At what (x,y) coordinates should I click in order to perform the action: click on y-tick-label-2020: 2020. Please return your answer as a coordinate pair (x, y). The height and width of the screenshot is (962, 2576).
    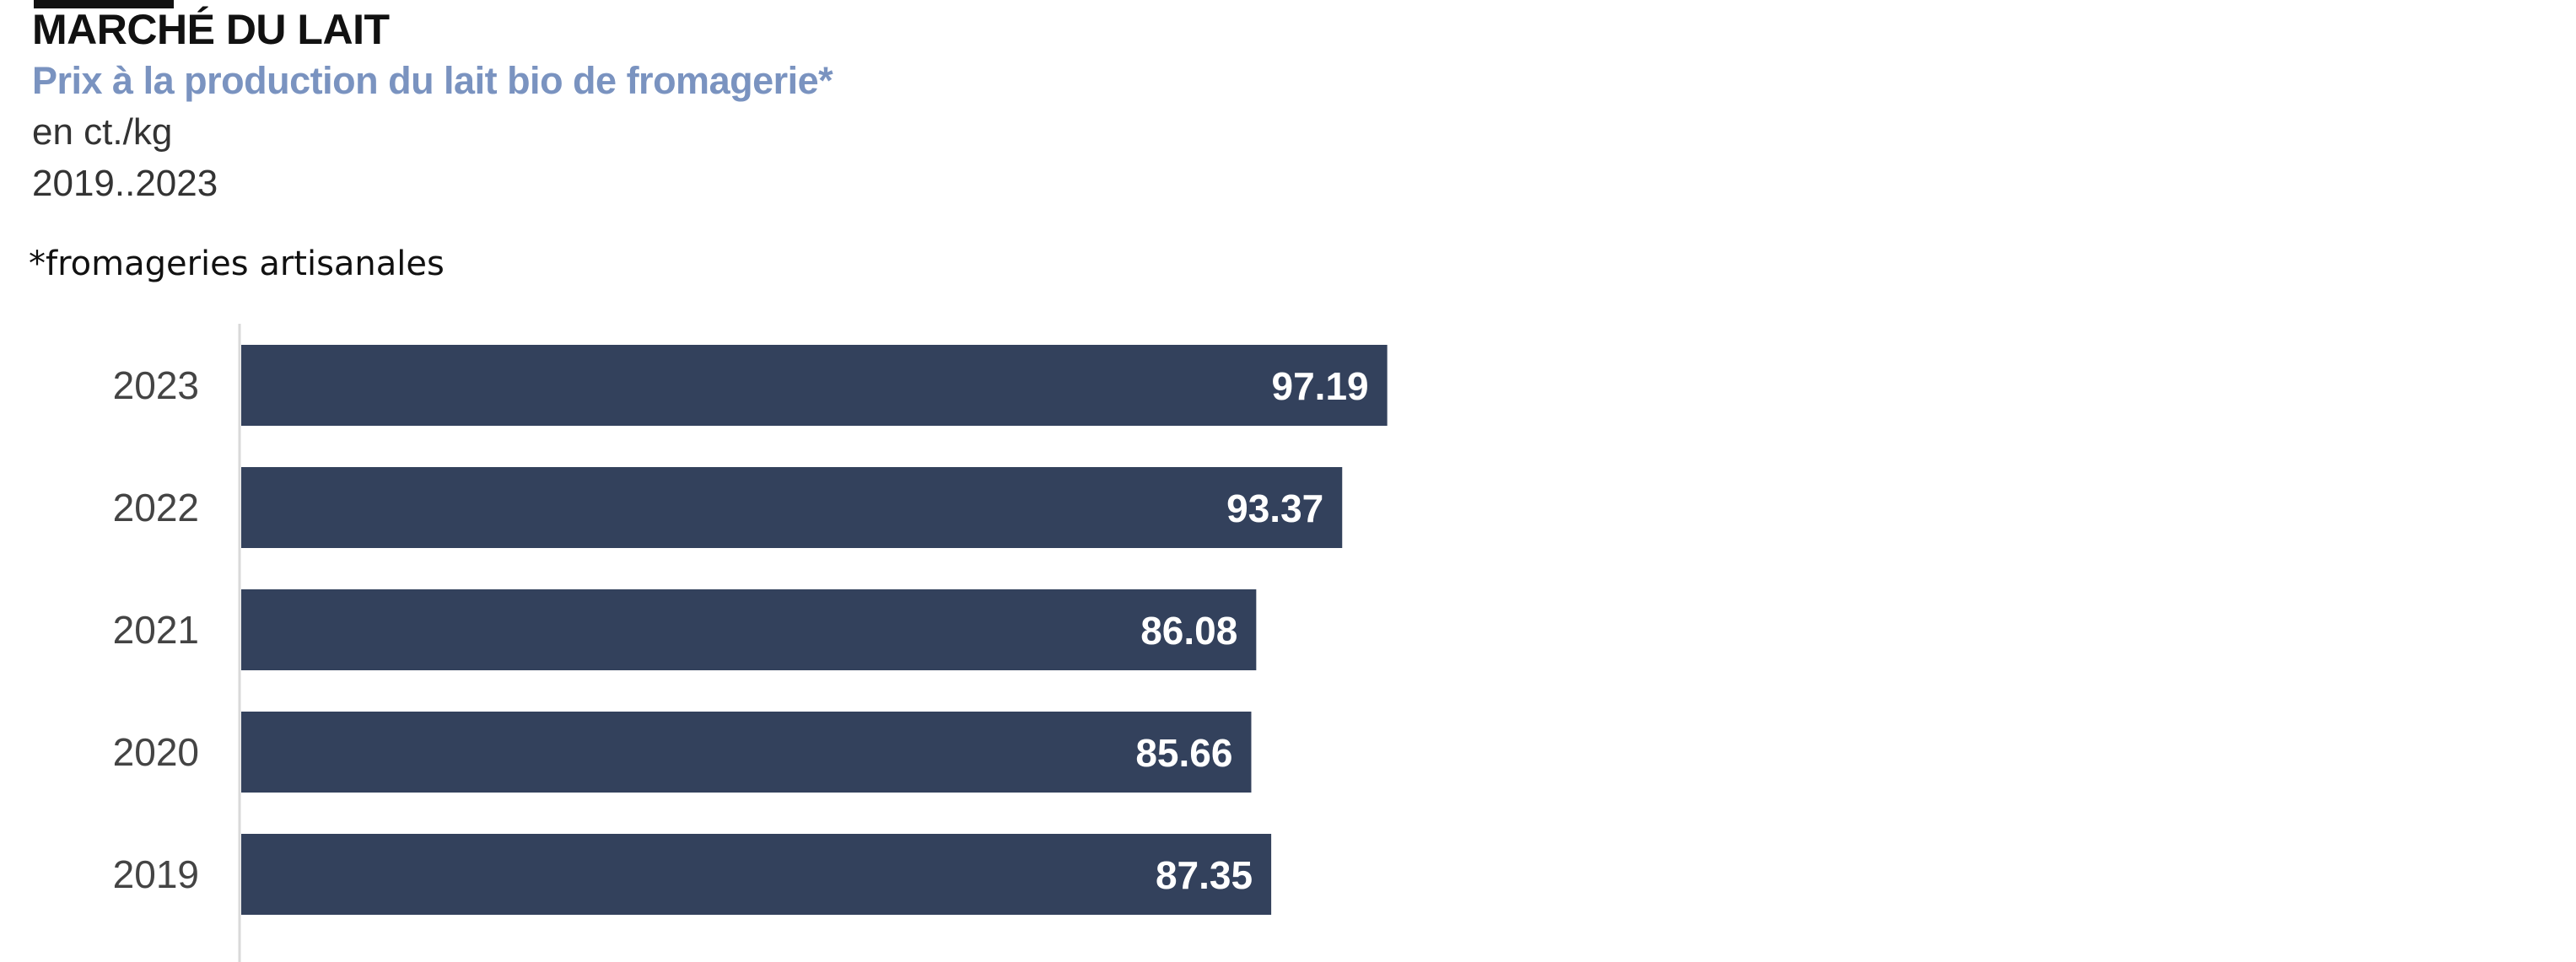
    Looking at the image, I should click on (156, 752).